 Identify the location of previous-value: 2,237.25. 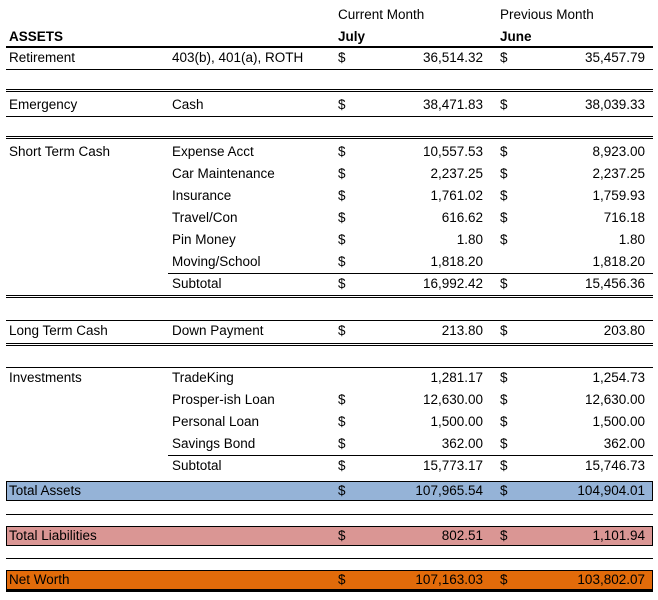
(618, 173).